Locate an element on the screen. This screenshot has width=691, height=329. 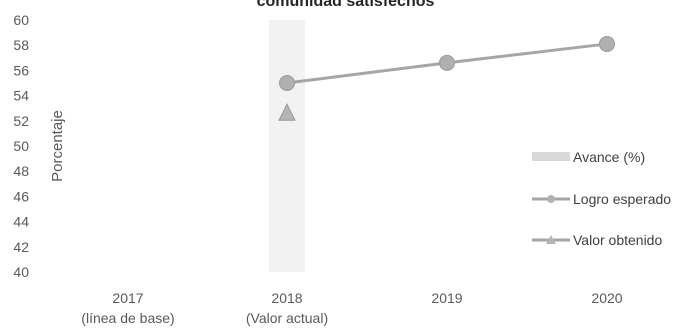
y-tick-label: 40 is located at coordinates (21, 272).